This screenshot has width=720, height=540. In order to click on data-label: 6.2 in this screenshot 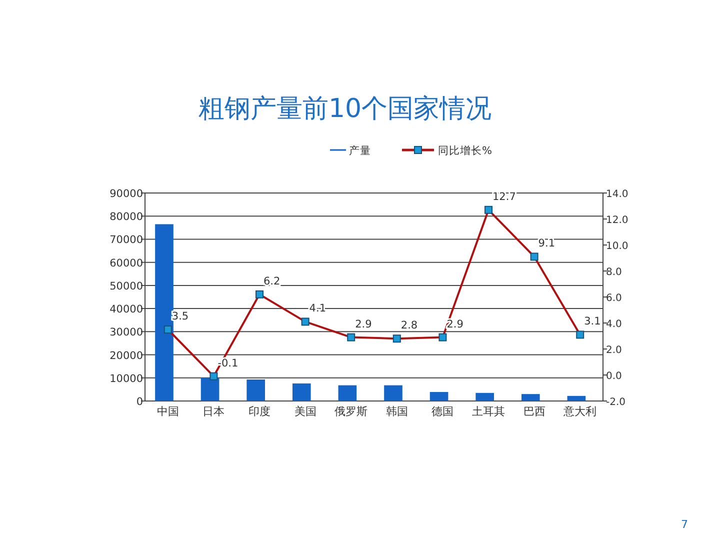, I will do `click(272, 281)`.